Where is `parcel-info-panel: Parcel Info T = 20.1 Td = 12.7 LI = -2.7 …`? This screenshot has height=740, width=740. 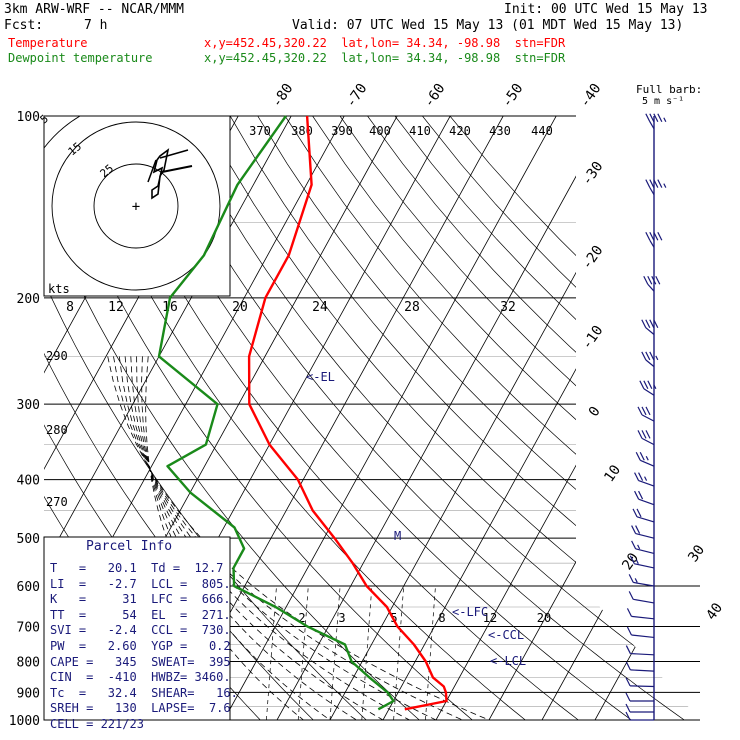
parcel-info-panel: Parcel Info T = 20.1 Td = 12.7 LI = -2.7 … is located at coordinates (141, 634).